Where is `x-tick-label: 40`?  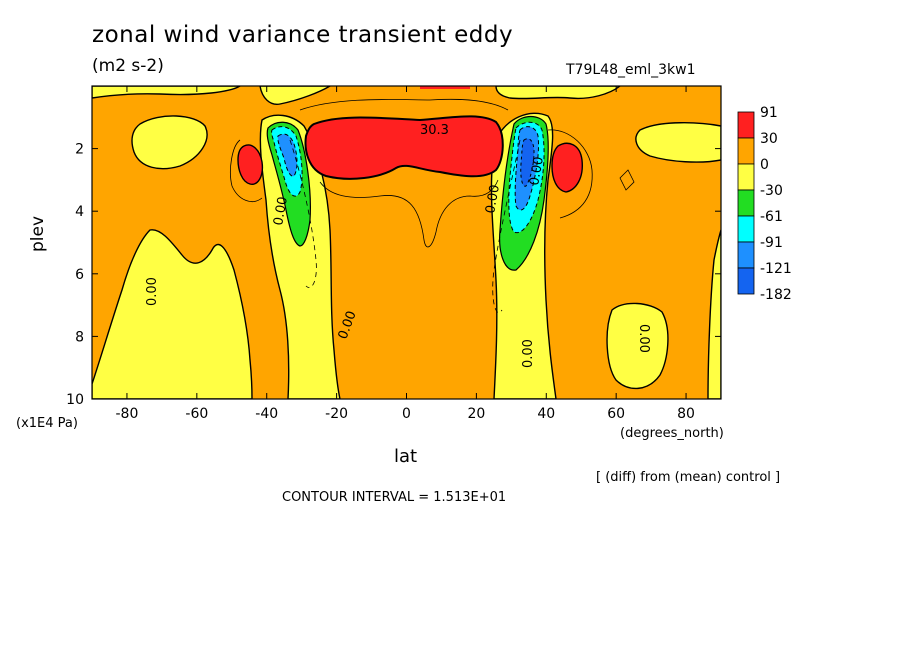 x-tick-label: 40 is located at coordinates (546, 414).